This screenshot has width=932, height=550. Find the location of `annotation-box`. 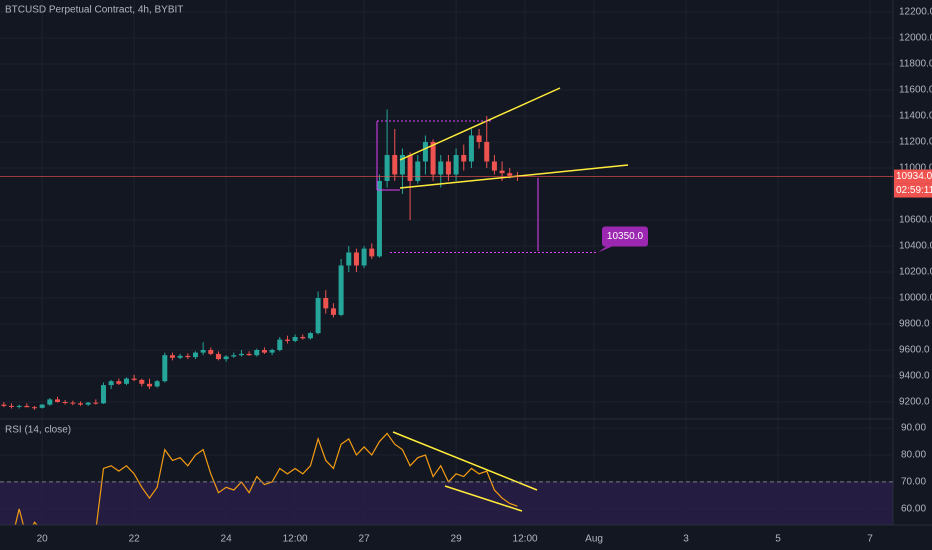

annotation-box is located at coordinates (625, 236).